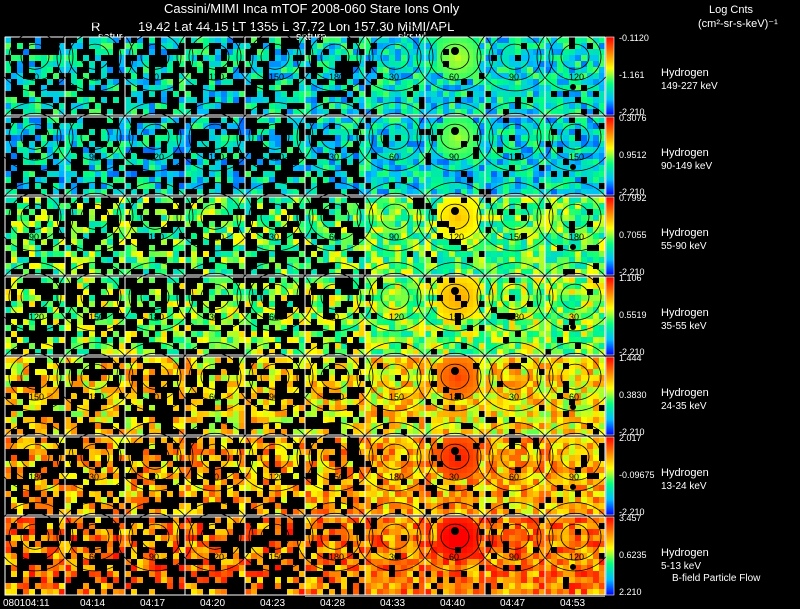 The image size is (800, 609). Describe the element at coordinates (305, 476) in the screenshot. I see `row-5-pixels` at that location.